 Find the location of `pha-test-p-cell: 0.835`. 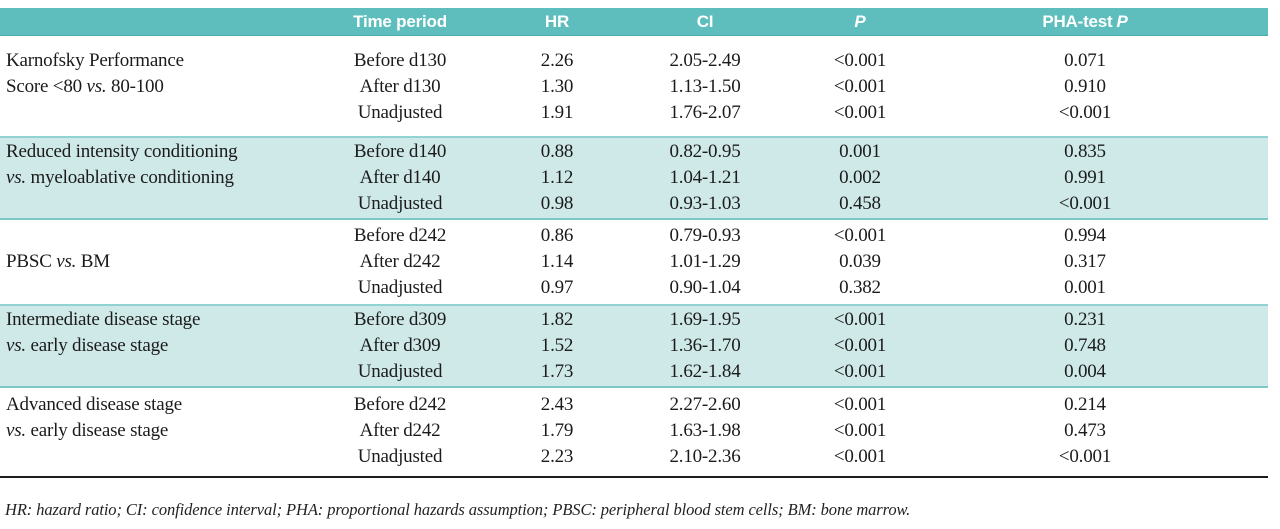

pha-test-p-cell: 0.835 is located at coordinates (1085, 151).